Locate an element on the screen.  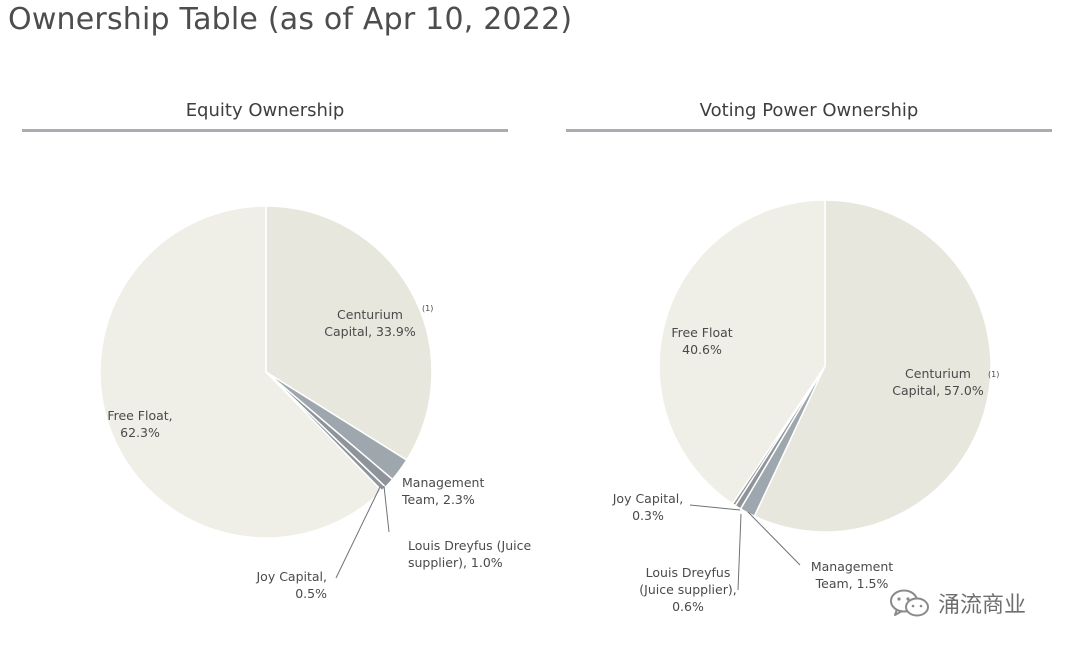
slice-label: Free Float 40.6% is located at coordinates (701, 341).